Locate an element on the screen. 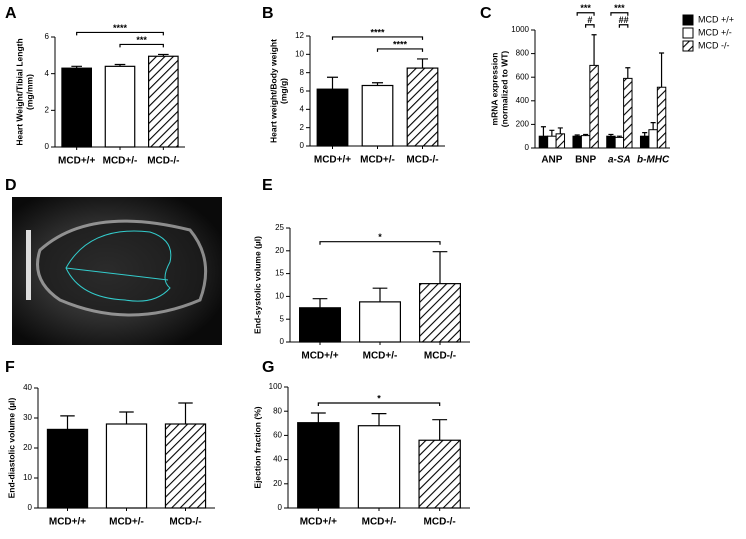 This screenshot has width=746, height=539. y-tick-label: 80 is located at coordinates (277, 410).